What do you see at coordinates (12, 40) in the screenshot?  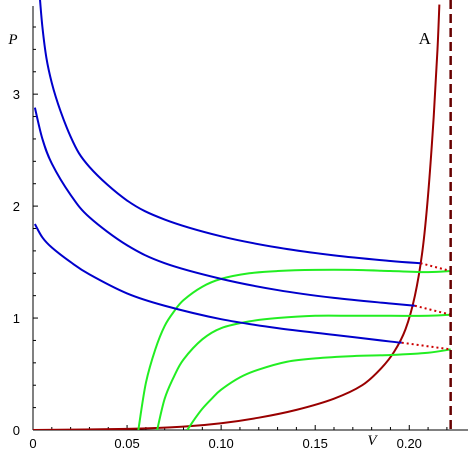 I see `y-axis-label: P` at bounding box center [12, 40].